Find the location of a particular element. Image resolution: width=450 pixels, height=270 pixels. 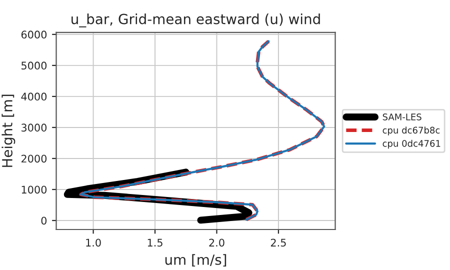

y-axis-title: Height [m] is located at coordinates (9, 130).